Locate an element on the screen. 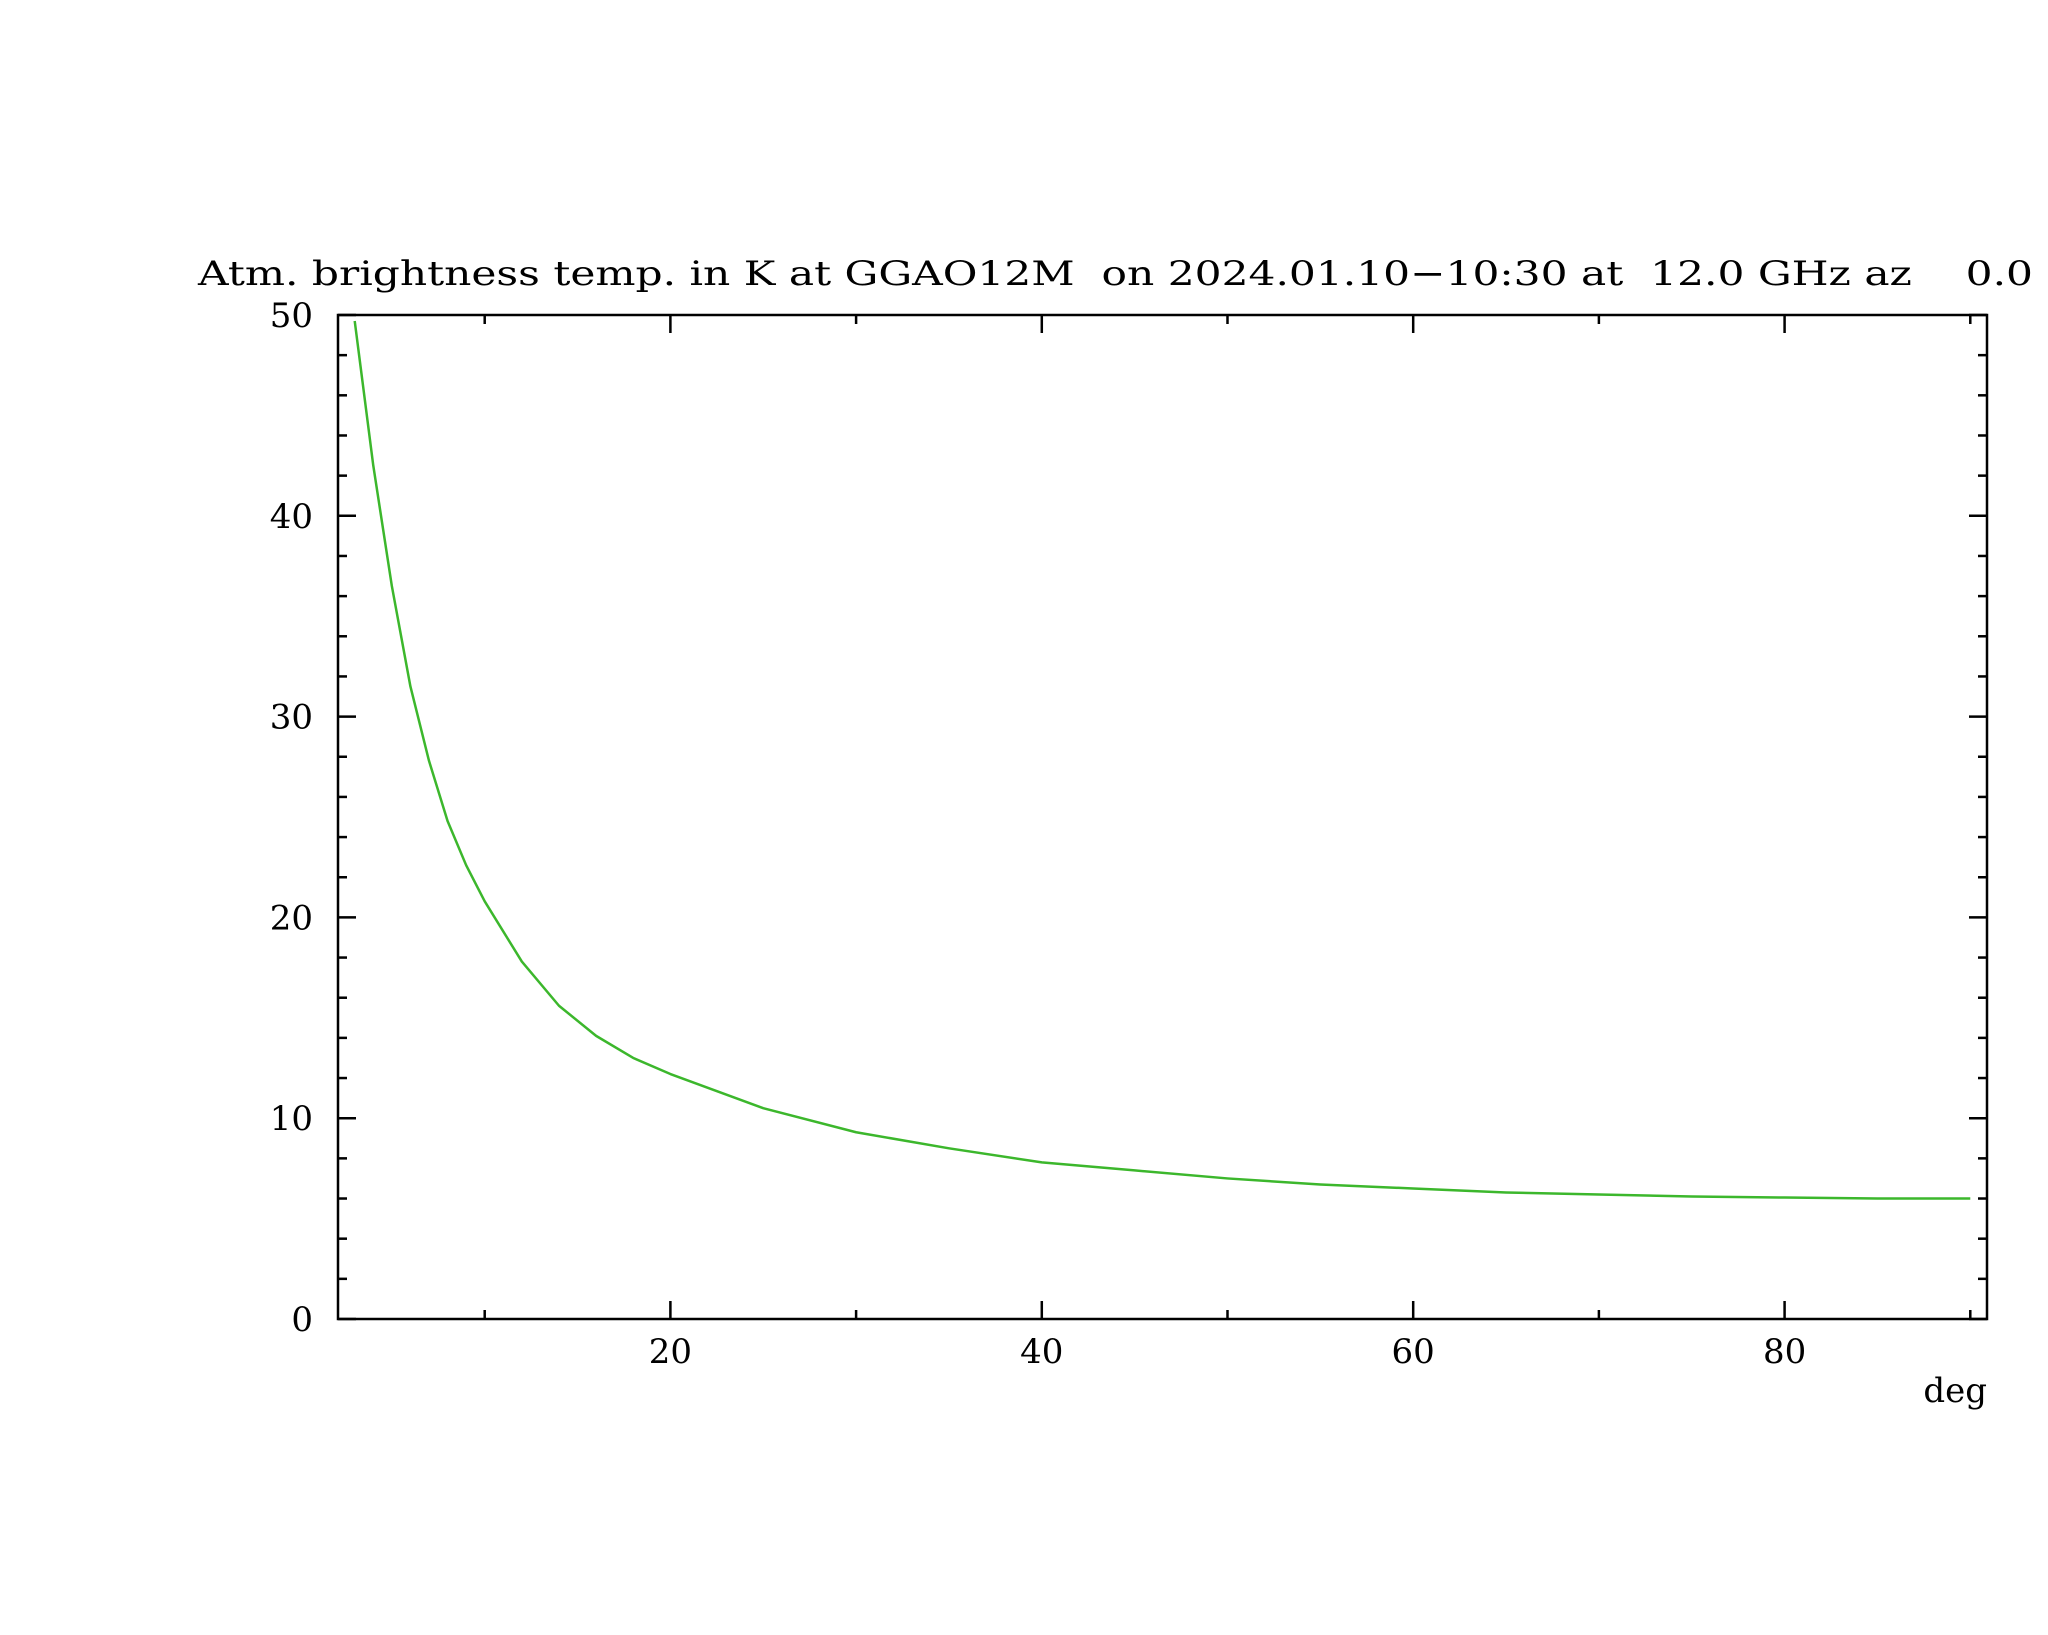 This screenshot has width=2048, height=1635. x-tick-label: 40 is located at coordinates (1041, 1352).